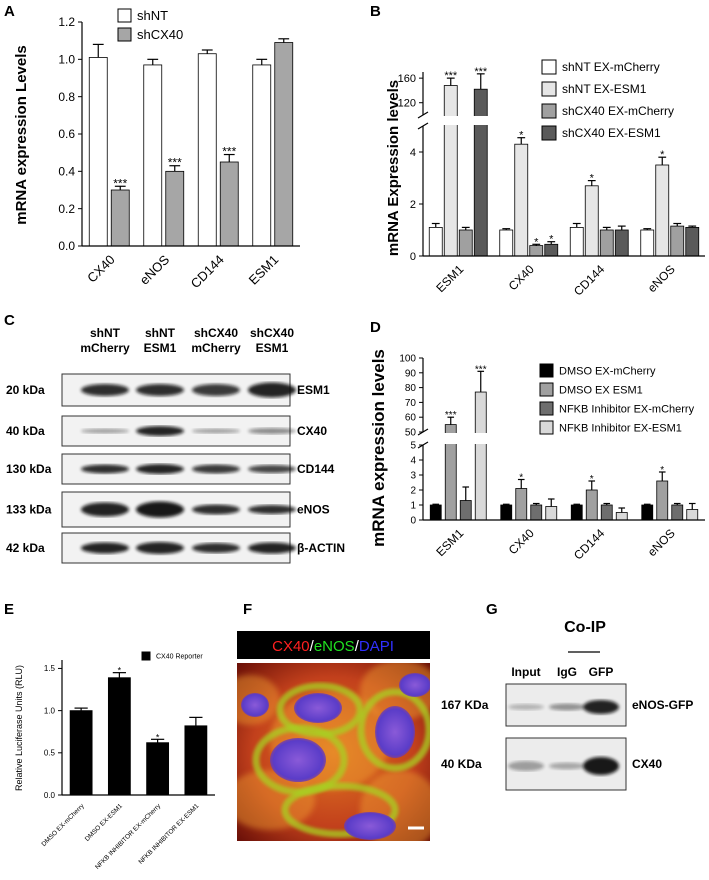 This screenshot has height=880, width=709. I want to click on x-tick-label: CD144, so click(589, 544).